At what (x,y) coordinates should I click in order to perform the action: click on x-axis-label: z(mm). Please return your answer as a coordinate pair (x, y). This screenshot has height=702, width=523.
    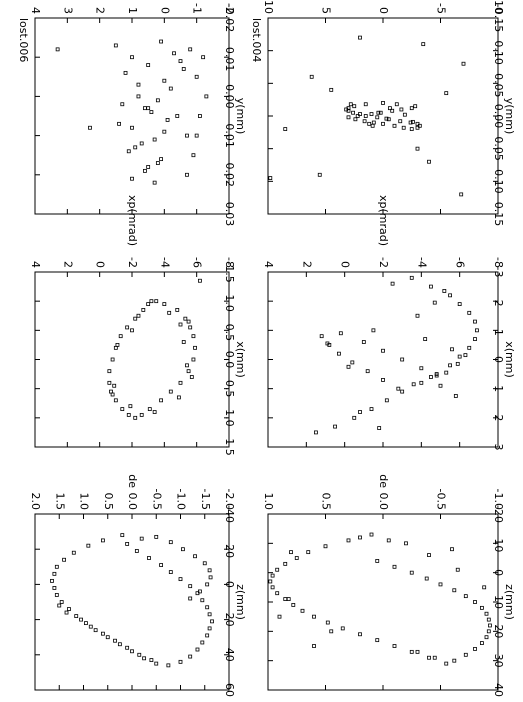
    Looking at the image, I should click on (240, 602).